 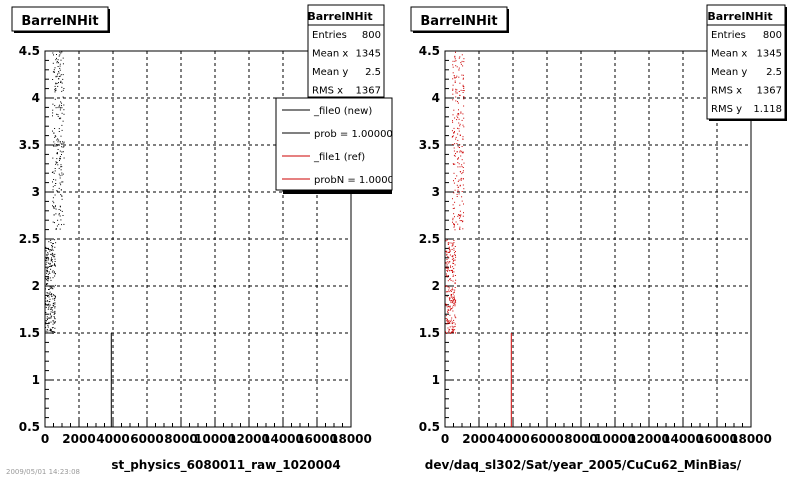 I want to click on left-x-tick-label: 0, so click(x=45, y=439).